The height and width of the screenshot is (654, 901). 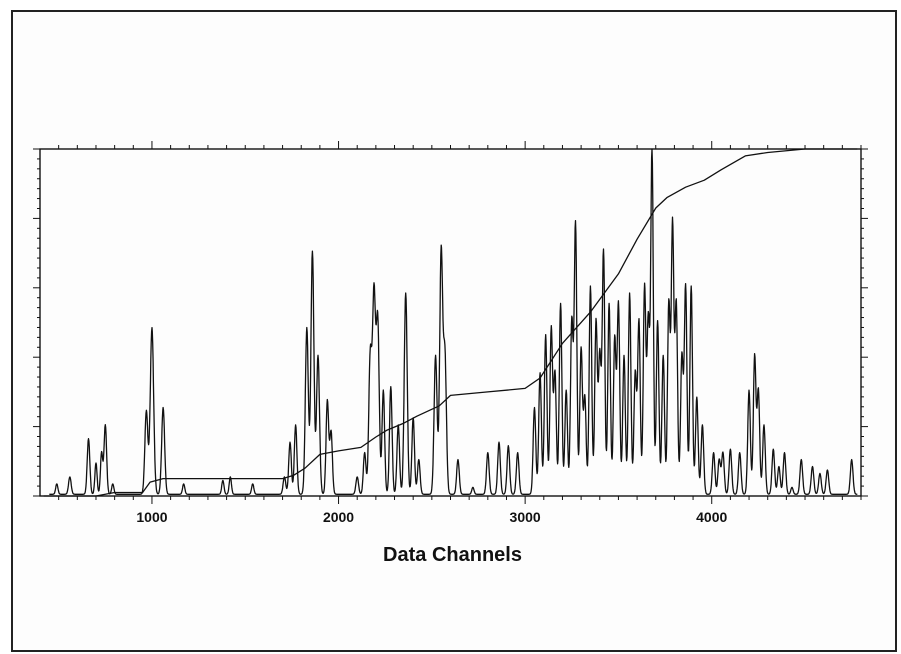 What do you see at coordinates (711, 517) in the screenshot?
I see `x-tick-label: 4000` at bounding box center [711, 517].